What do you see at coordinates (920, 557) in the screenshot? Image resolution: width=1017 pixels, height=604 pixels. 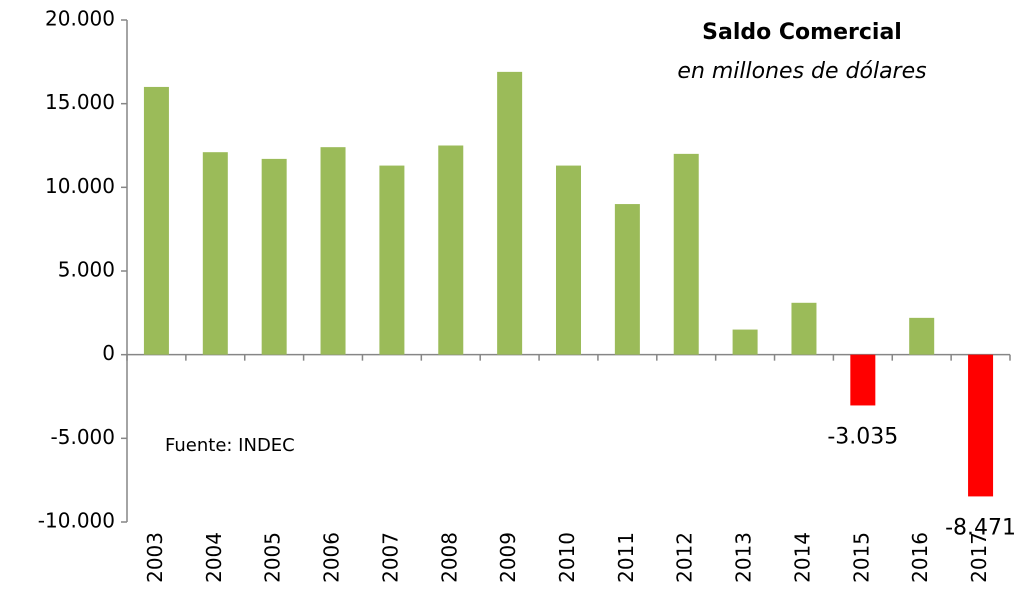 I see `x-tick-label: 2016` at bounding box center [920, 557].